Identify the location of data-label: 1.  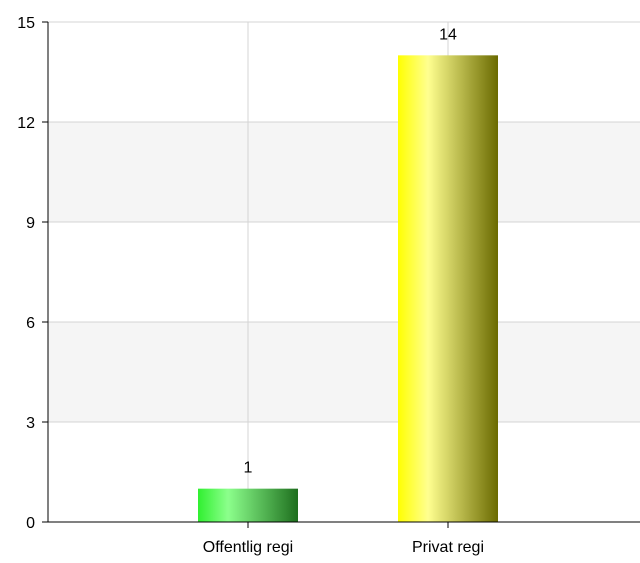
(248, 468).